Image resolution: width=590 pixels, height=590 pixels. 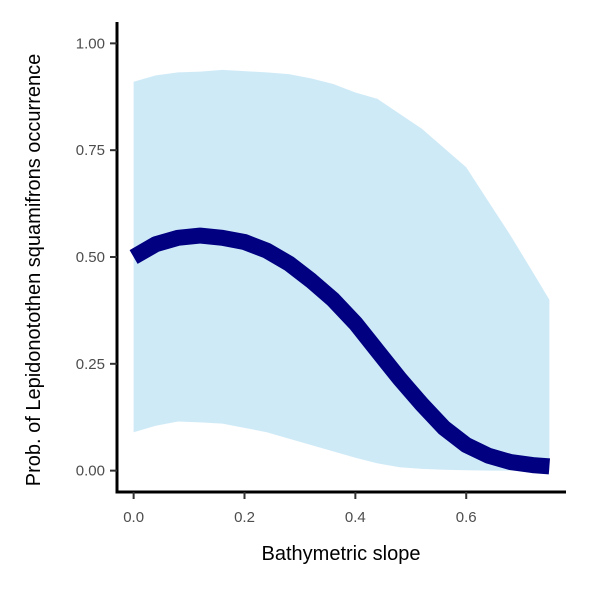 I want to click on y-tick-label: 0.75, so click(x=90, y=150).